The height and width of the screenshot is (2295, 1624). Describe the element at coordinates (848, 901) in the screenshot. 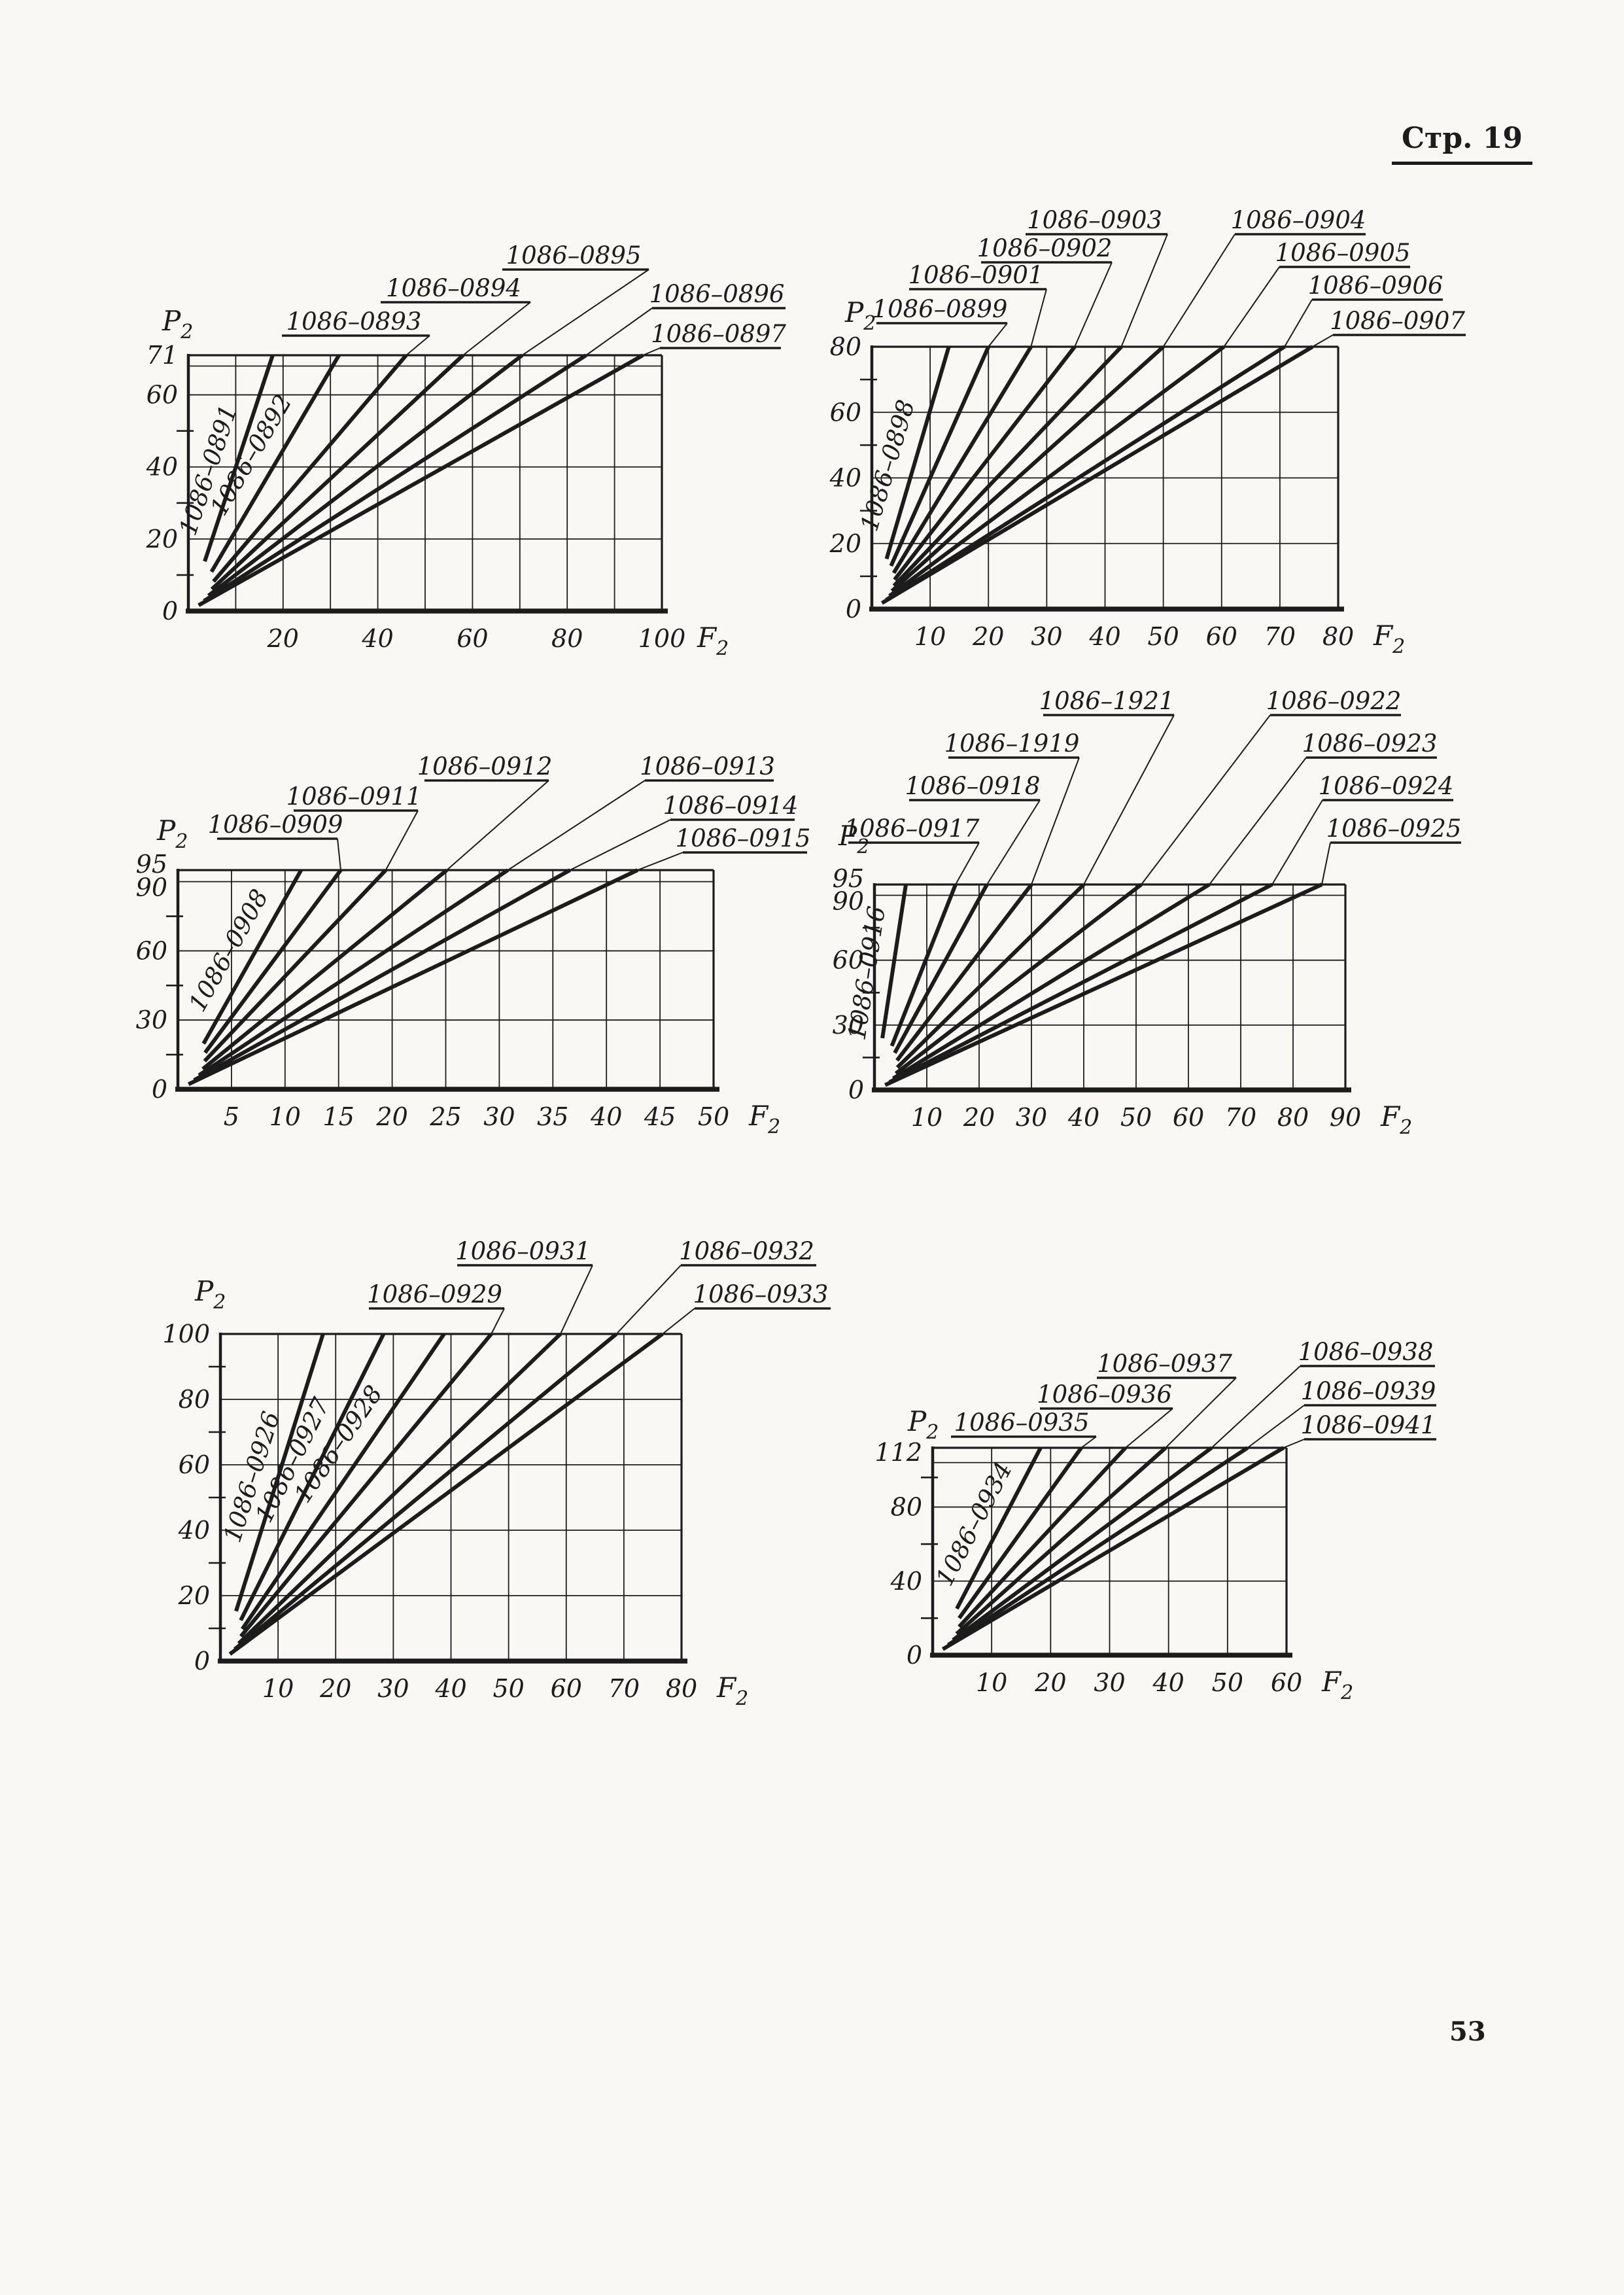

I see `y-tick-label: 90` at that location.